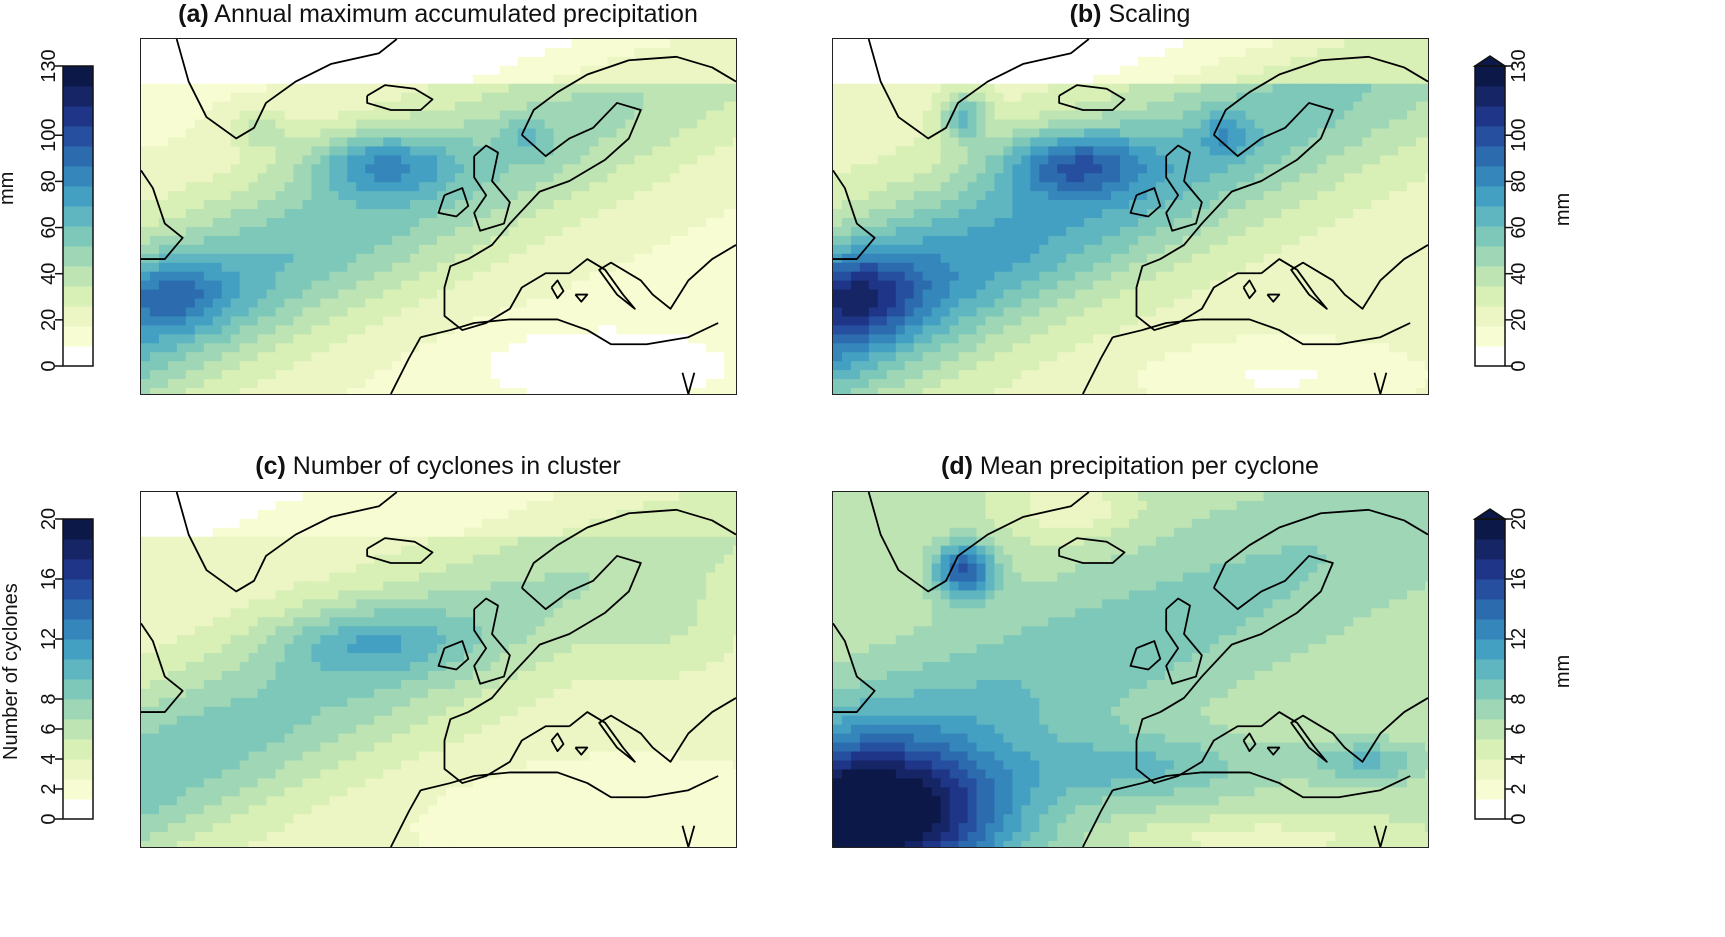  What do you see at coordinates (49, 639) in the screenshot?
I see `colorbar-tick-label: 12` at bounding box center [49, 639].